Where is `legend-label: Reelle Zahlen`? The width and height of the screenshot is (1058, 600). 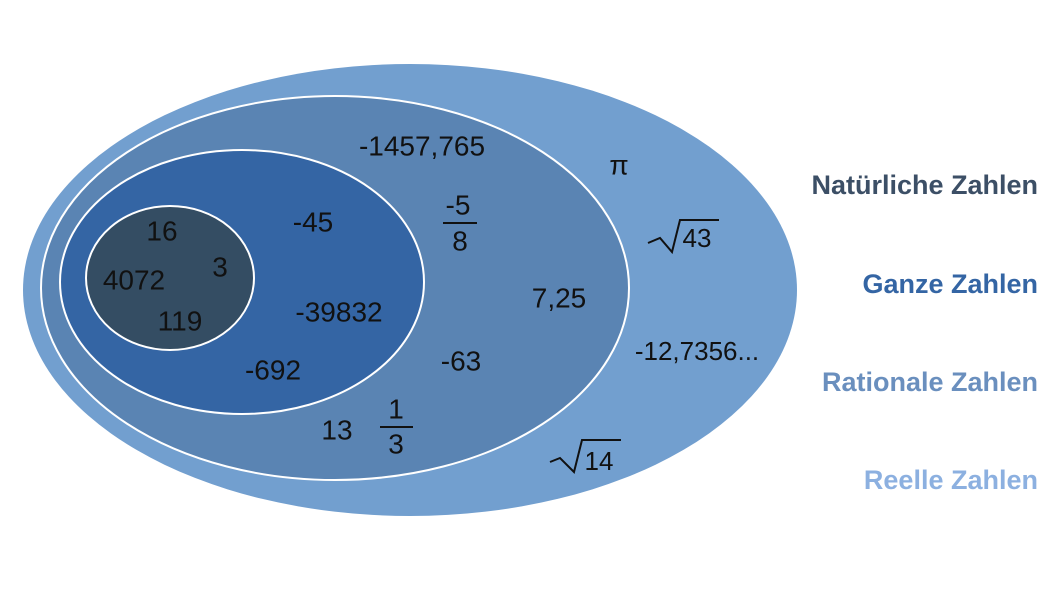 legend-label: Reelle Zahlen is located at coordinates (951, 480).